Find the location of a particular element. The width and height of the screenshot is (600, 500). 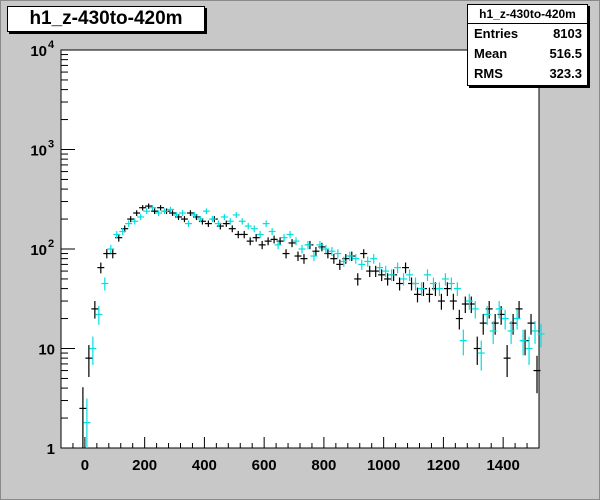

x-tick-label: 400 is located at coordinates (204, 465).